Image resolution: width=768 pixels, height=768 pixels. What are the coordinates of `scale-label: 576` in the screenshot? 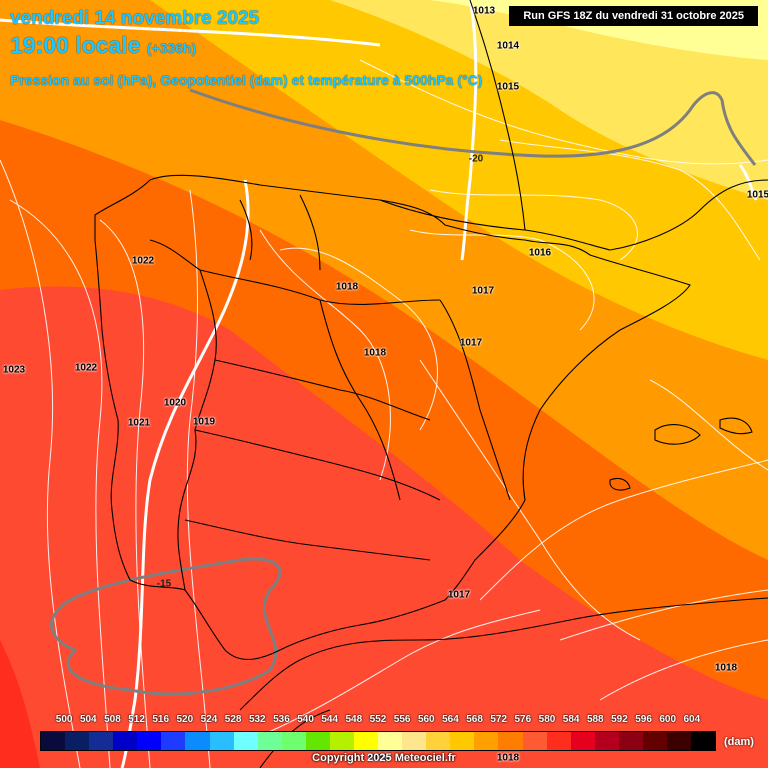 It's located at (523, 719).